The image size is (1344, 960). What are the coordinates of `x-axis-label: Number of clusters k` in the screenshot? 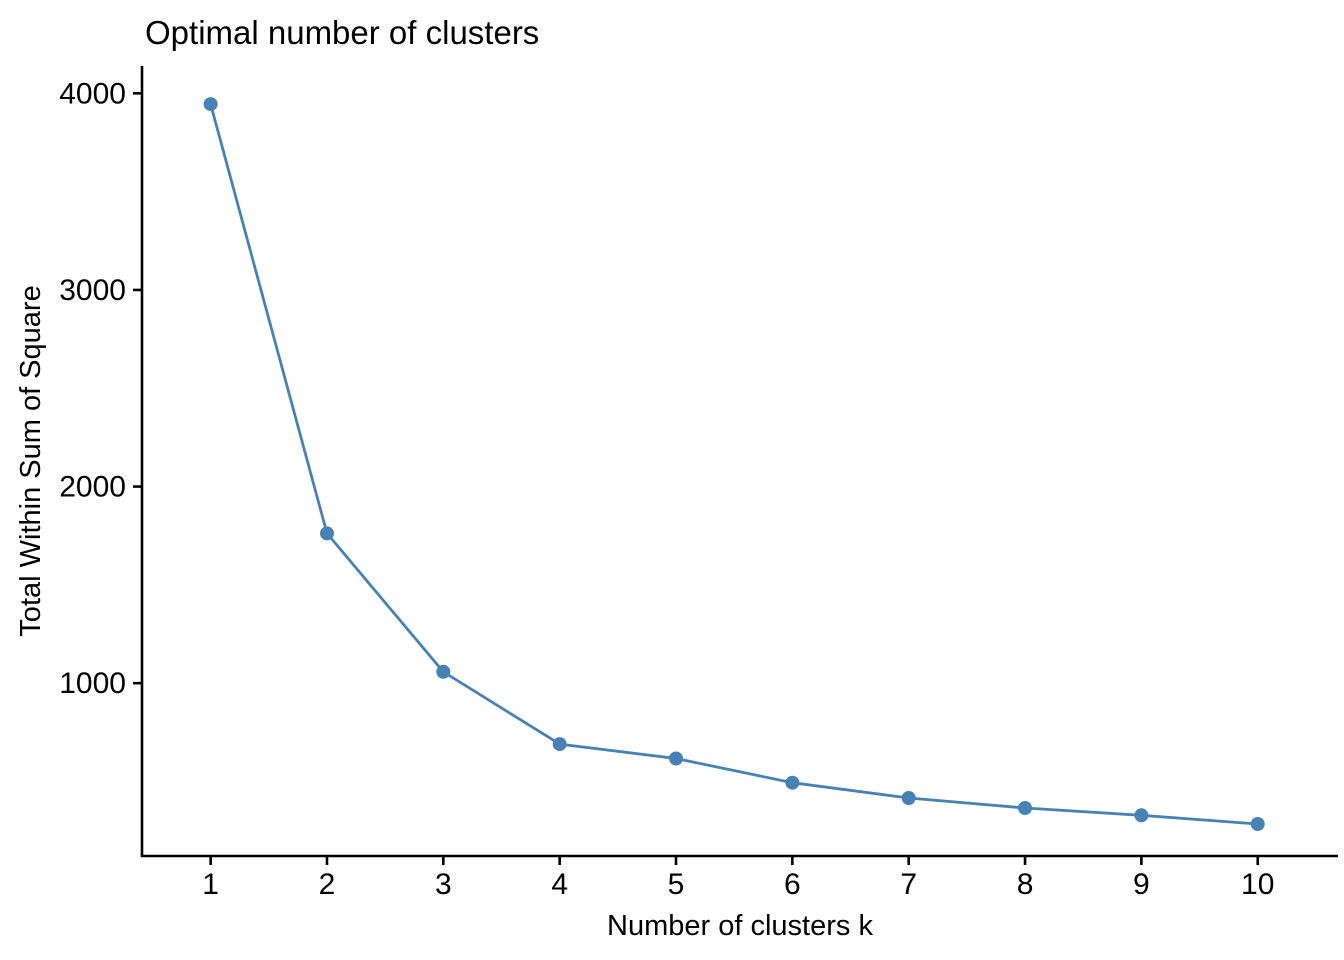 It's located at (740, 926).